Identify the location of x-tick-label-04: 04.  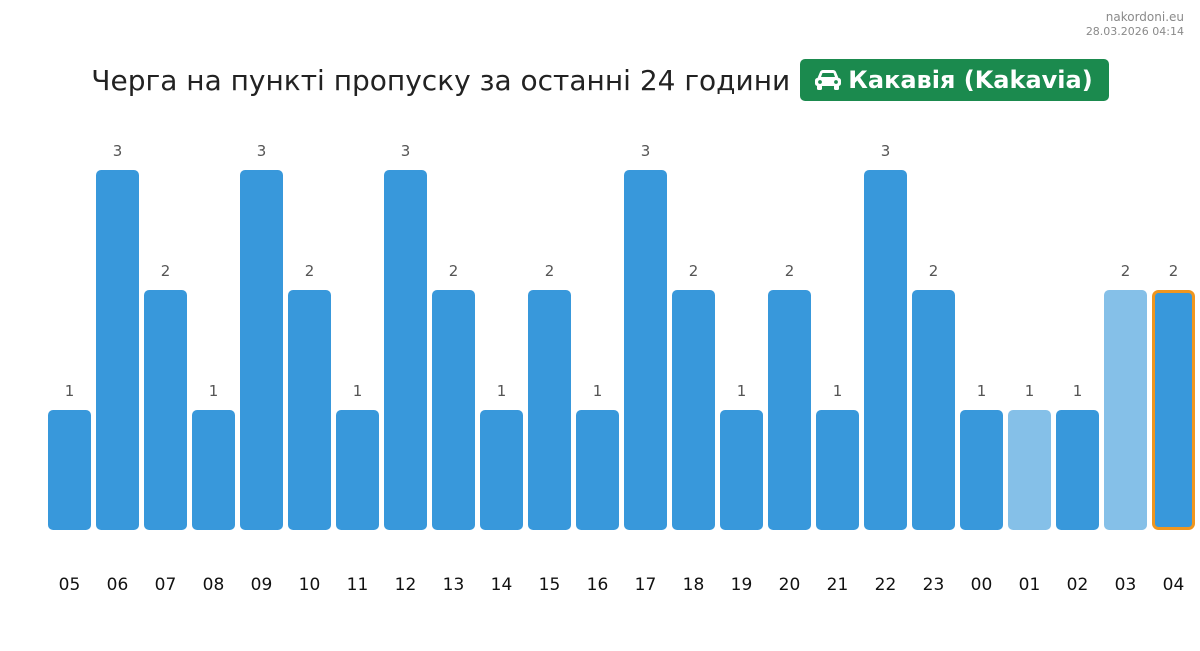
(1174, 585).